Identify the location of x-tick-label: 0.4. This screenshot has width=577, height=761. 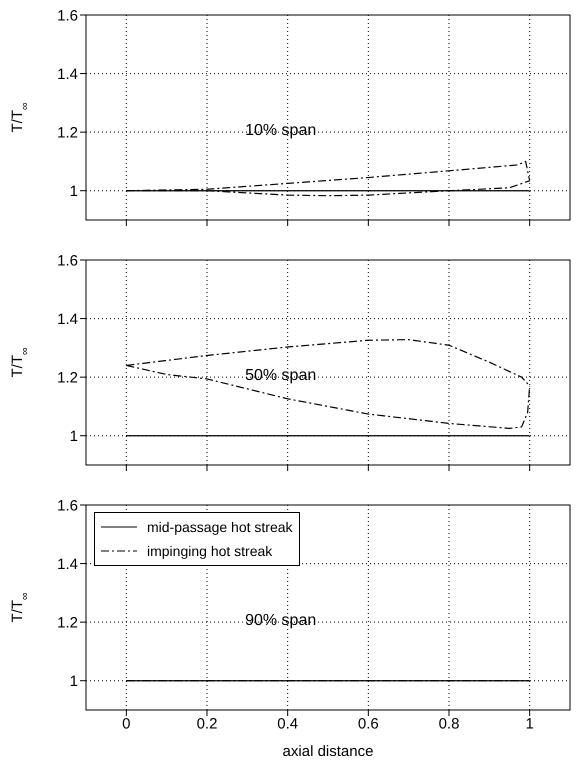
(287, 724).